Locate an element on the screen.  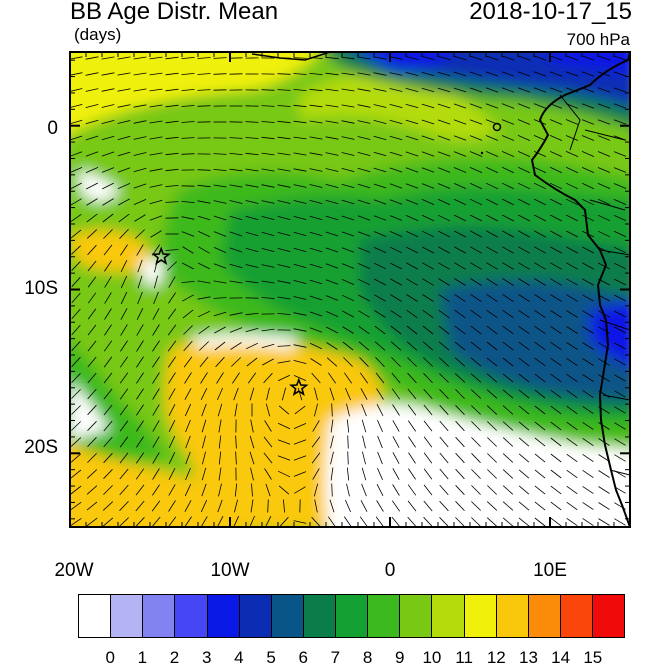
colorbar-label: 2 is located at coordinates (175, 658).